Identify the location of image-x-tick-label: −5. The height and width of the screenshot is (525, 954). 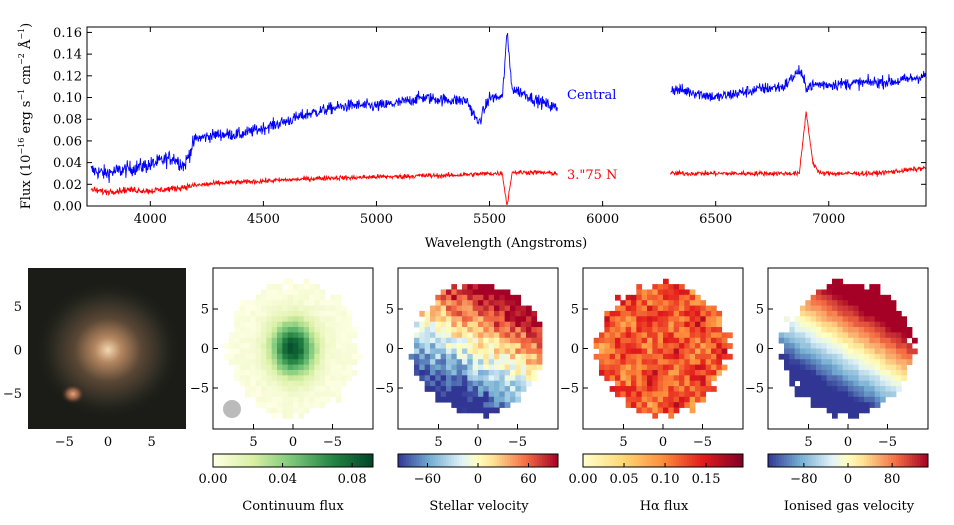
(64, 442).